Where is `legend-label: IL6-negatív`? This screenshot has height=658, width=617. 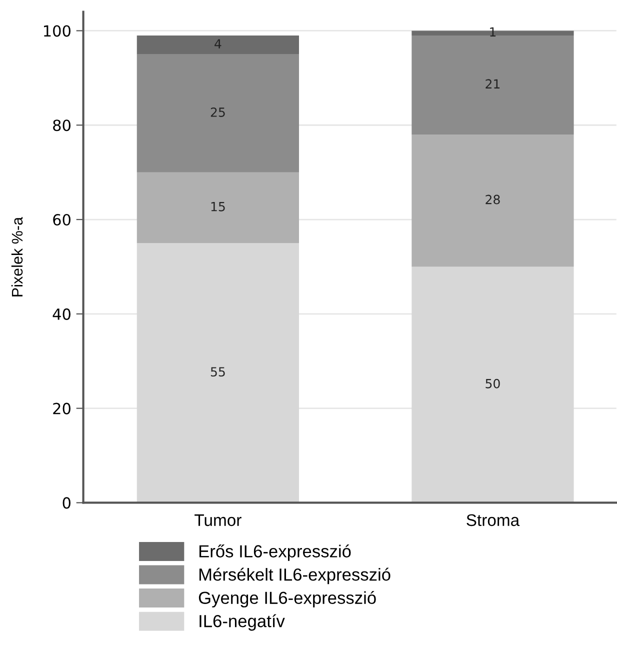
legend-label: IL6-negatív is located at coordinates (242, 622).